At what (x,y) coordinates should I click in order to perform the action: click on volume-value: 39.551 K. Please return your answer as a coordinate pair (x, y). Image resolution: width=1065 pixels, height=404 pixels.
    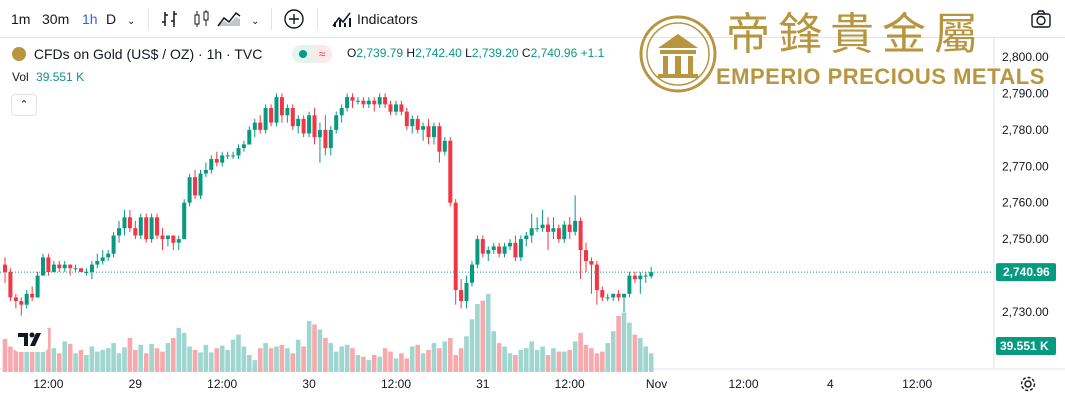
    Looking at the image, I should click on (60, 77).